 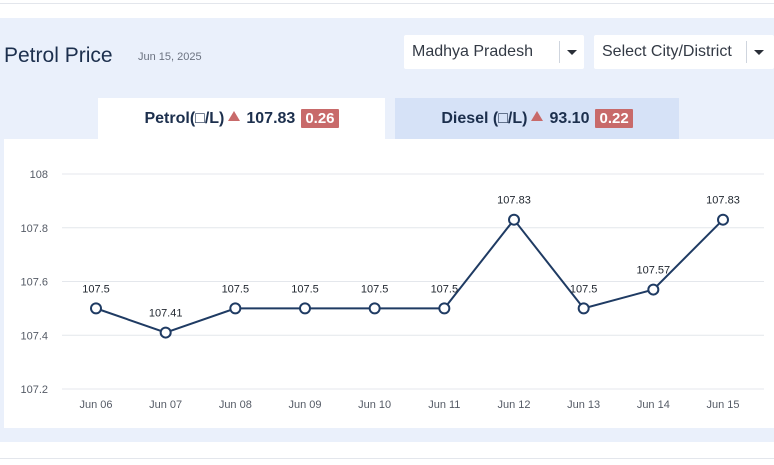 I want to click on y-tick-label: 108, so click(x=39, y=175).